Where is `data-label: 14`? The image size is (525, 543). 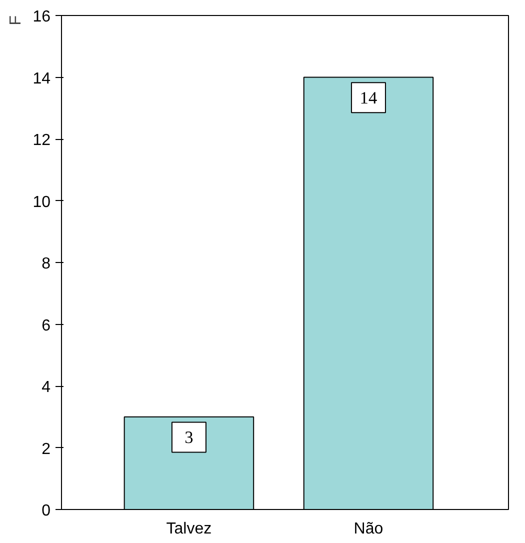
data-label: 14 is located at coordinates (369, 98).